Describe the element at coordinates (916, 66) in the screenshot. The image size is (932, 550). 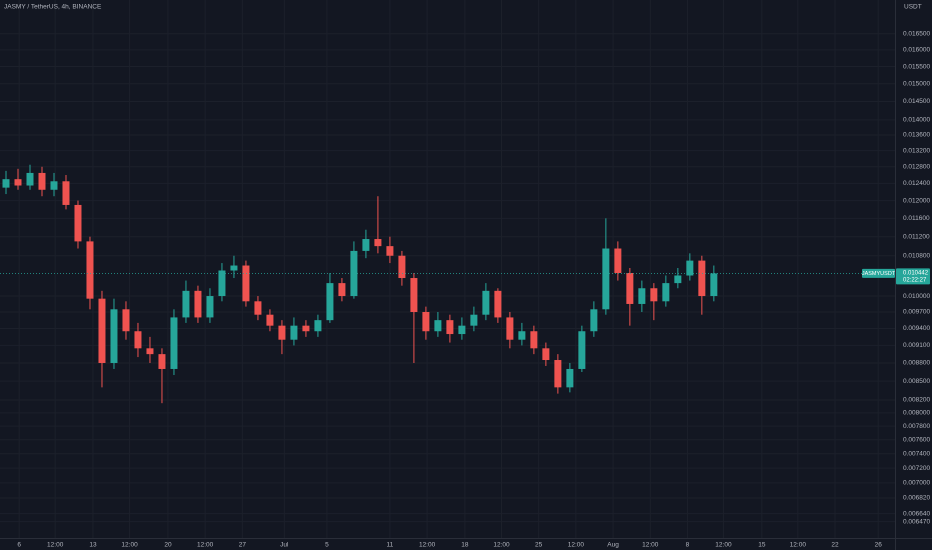
I see `y-tick-label: 0.015500` at that location.